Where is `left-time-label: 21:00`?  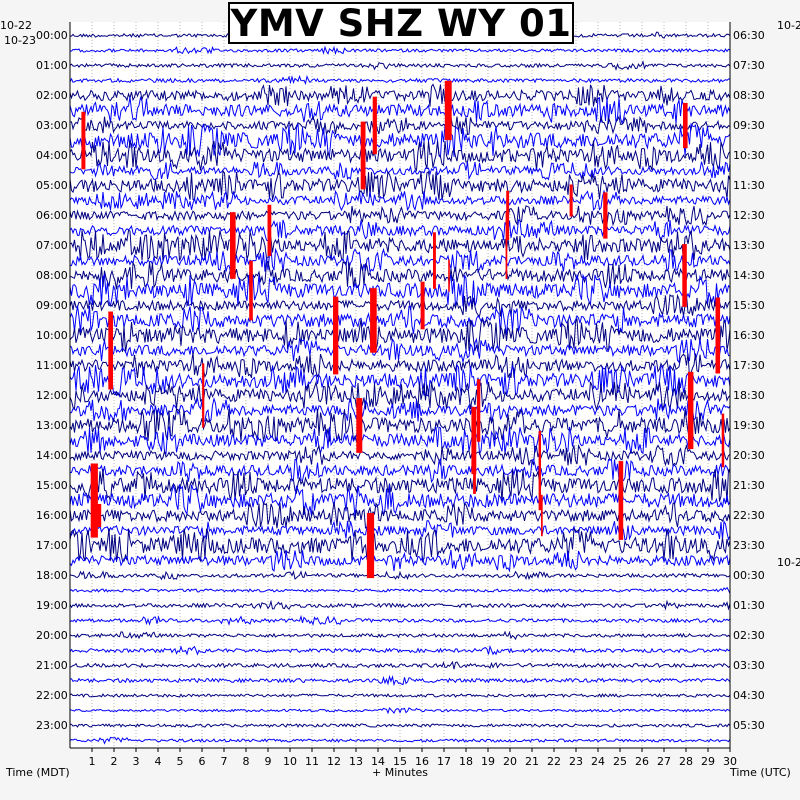 left-time-label: 21:00 is located at coordinates (52, 665).